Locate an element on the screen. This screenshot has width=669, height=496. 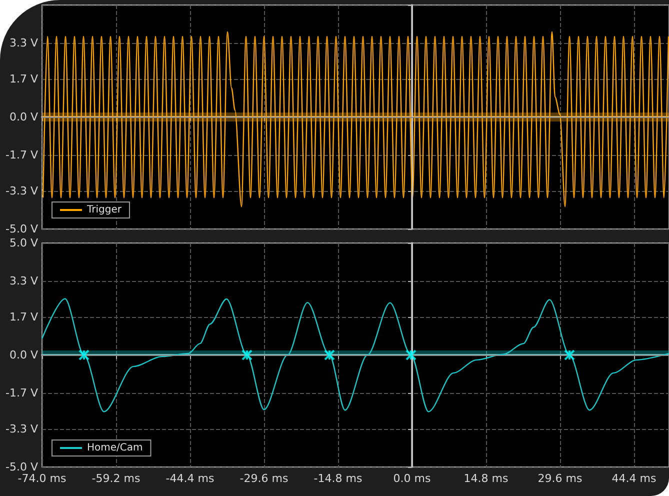
x-tick-label: -29.6 ms is located at coordinates (264, 478).